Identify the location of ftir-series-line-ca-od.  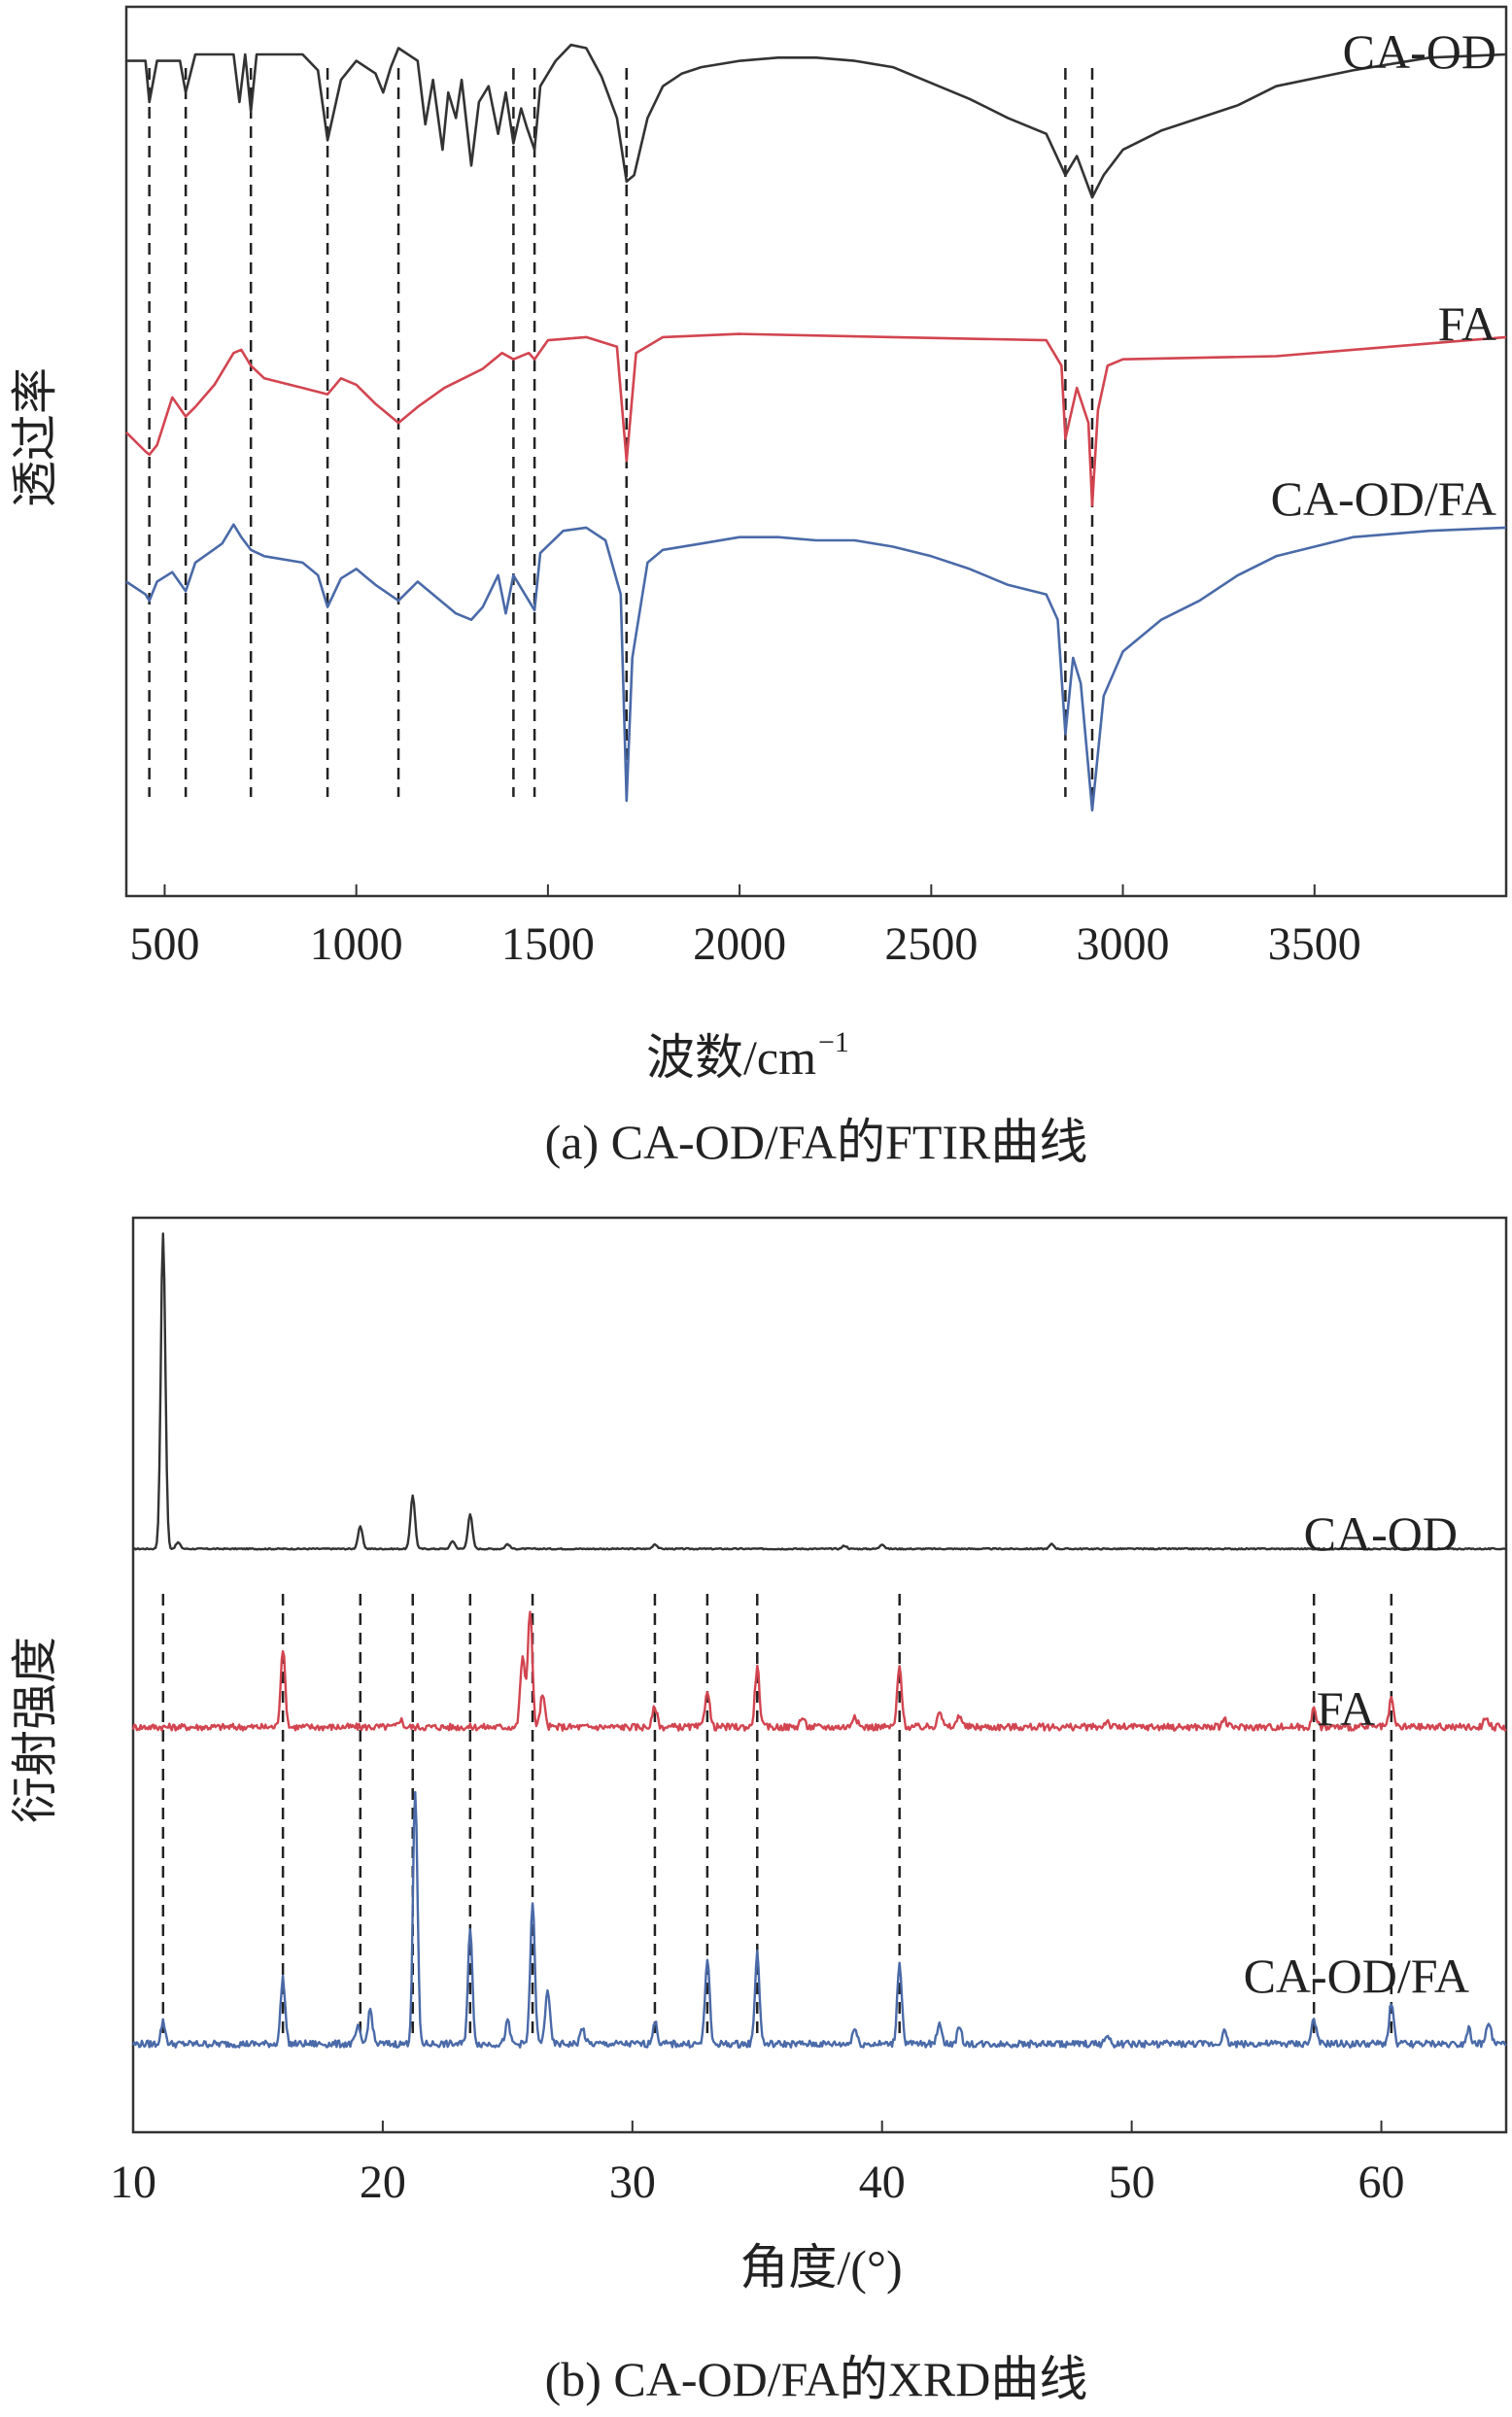
(816, 121).